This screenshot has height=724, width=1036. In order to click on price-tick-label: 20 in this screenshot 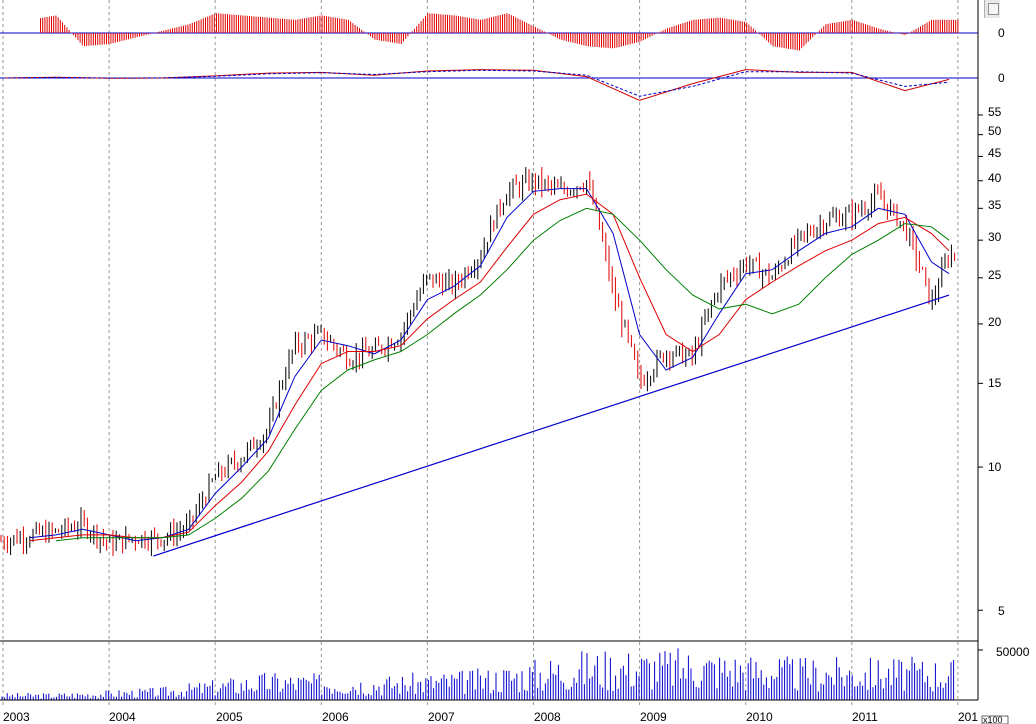, I will do `click(995, 322)`.